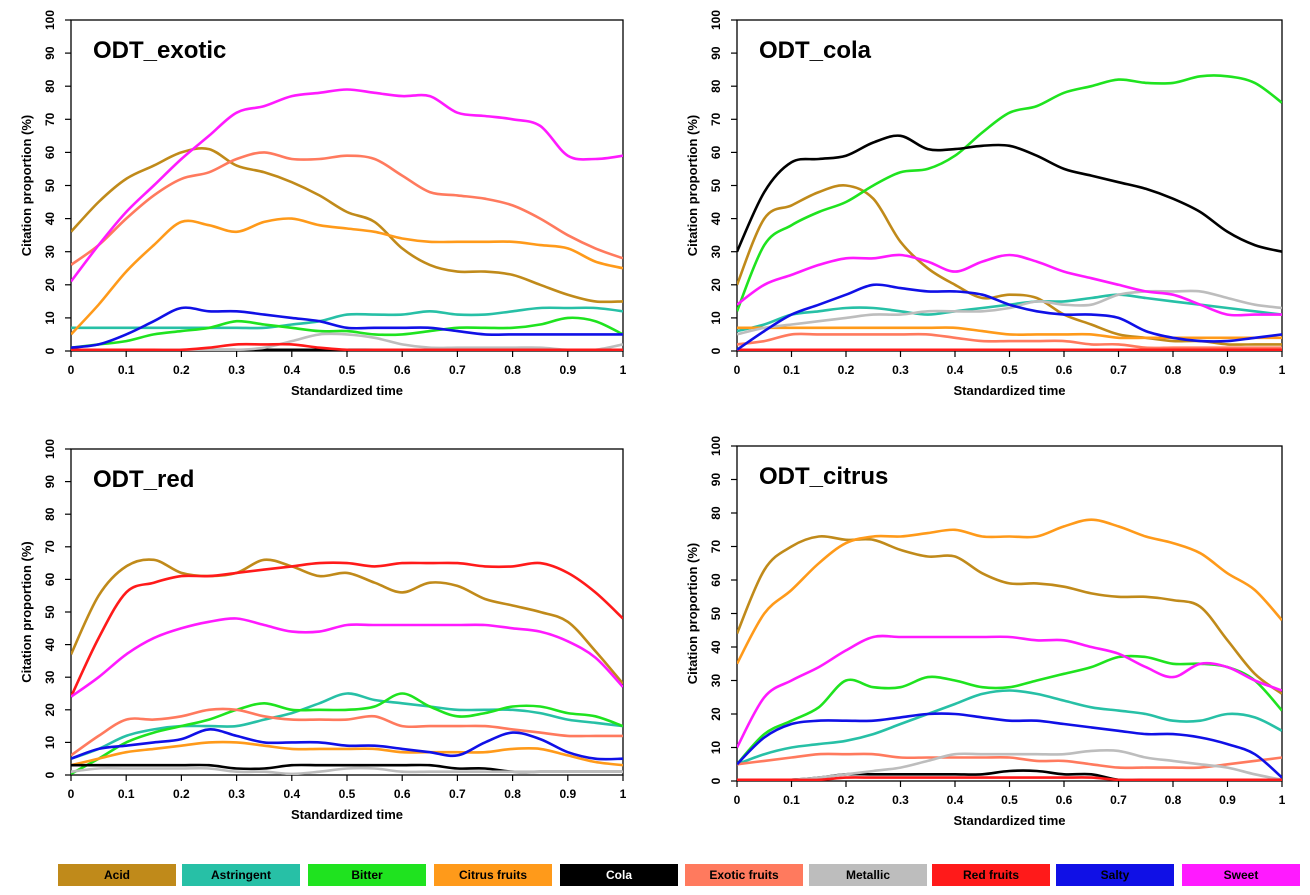  I want to click on x-tick-label: 0.8, so click(1173, 370).